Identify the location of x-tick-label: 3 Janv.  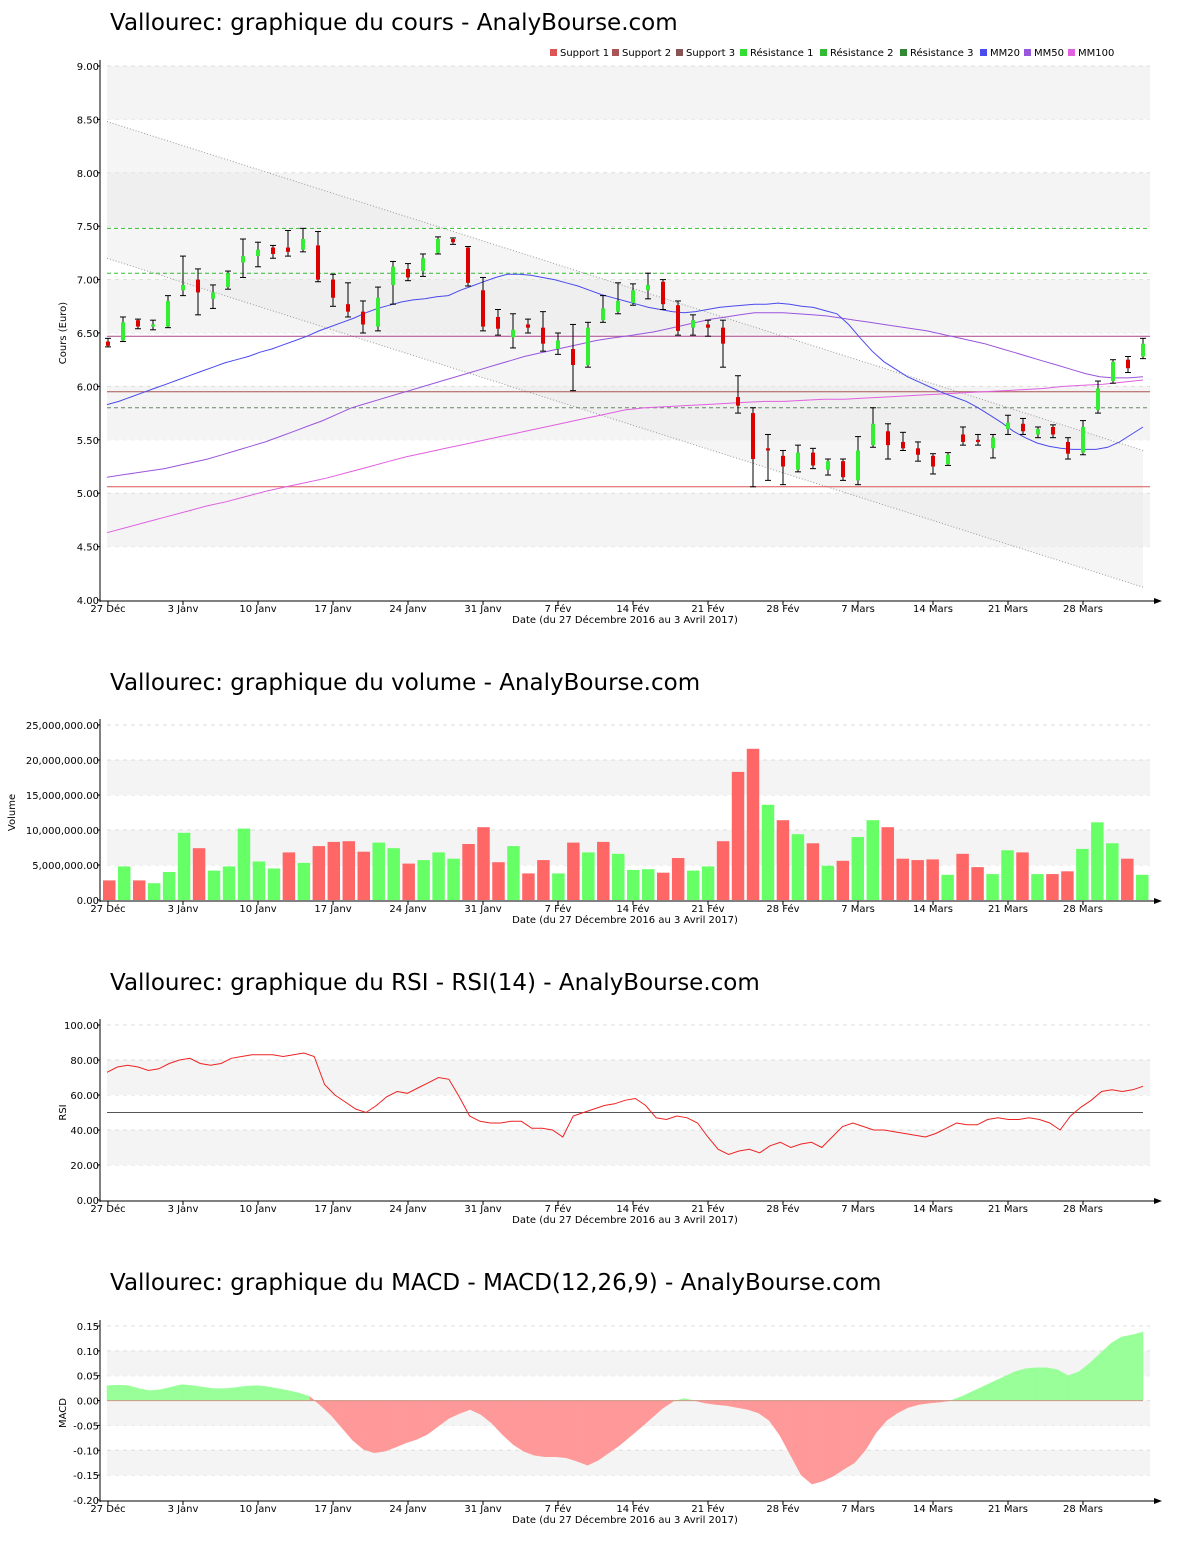
(183, 909).